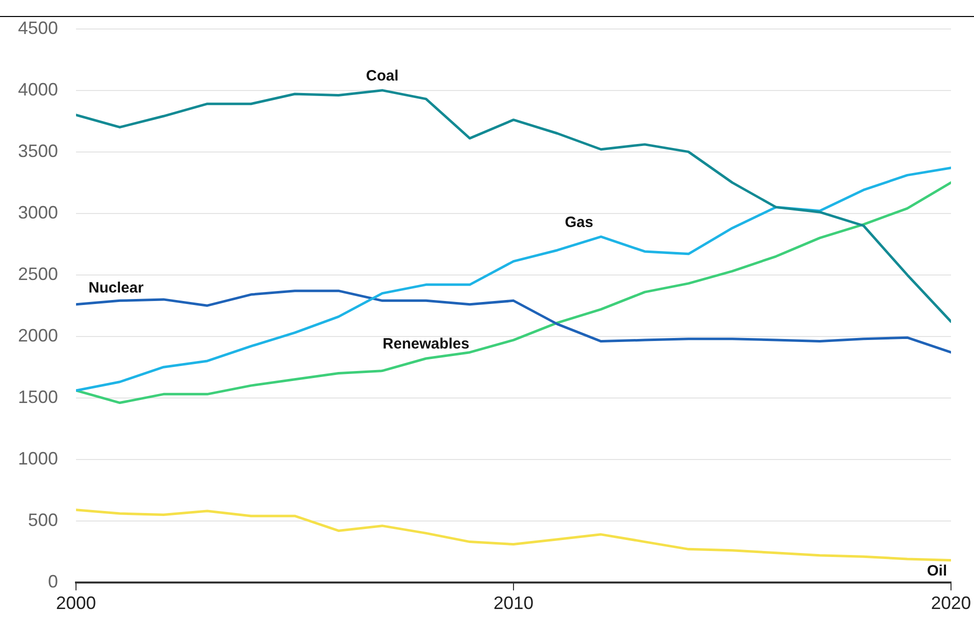 This screenshot has height=618, width=974. What do you see at coordinates (38, 458) in the screenshot?
I see `y-tick-label: 1000` at bounding box center [38, 458].